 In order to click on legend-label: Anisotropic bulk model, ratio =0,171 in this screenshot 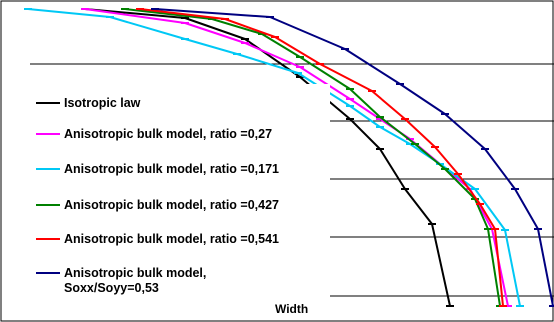, I will do `click(171, 169)`.